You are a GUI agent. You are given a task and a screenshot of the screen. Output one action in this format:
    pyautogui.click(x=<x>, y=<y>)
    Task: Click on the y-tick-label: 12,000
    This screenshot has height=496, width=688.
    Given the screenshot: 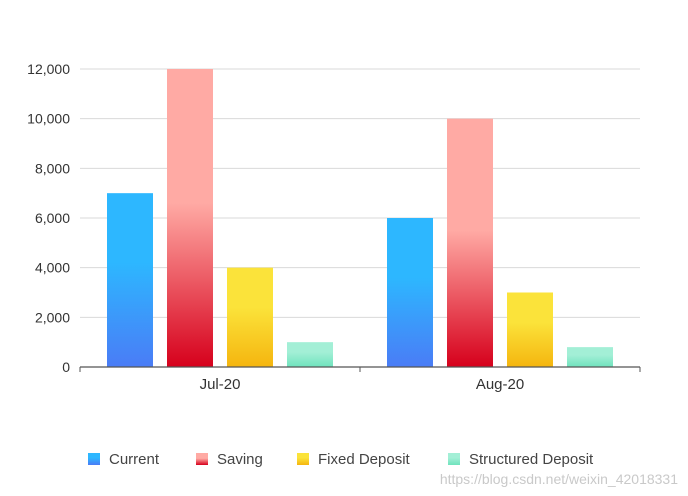 What is the action you would take?
    pyautogui.click(x=48, y=69)
    